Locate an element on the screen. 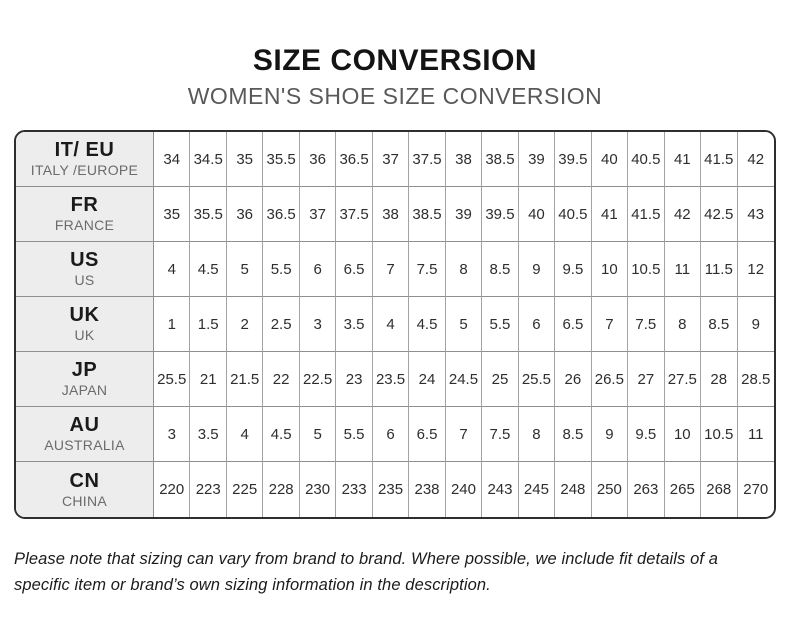 The height and width of the screenshot is (631, 790). size-value-cell: 26.5 is located at coordinates (610, 380).